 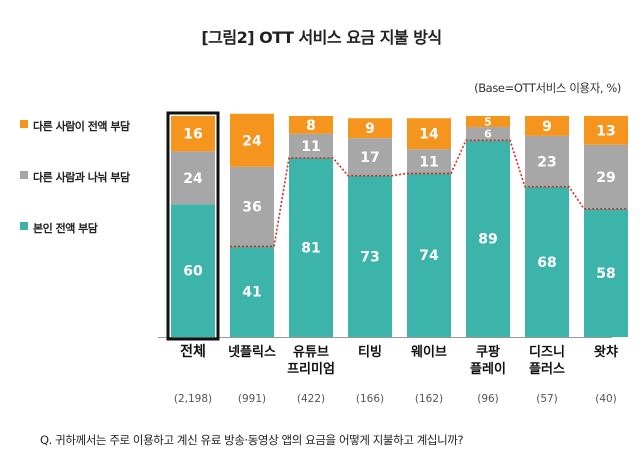 What do you see at coordinates (606, 399) in the screenshot?
I see `sample-size-7: (40)` at bounding box center [606, 399].